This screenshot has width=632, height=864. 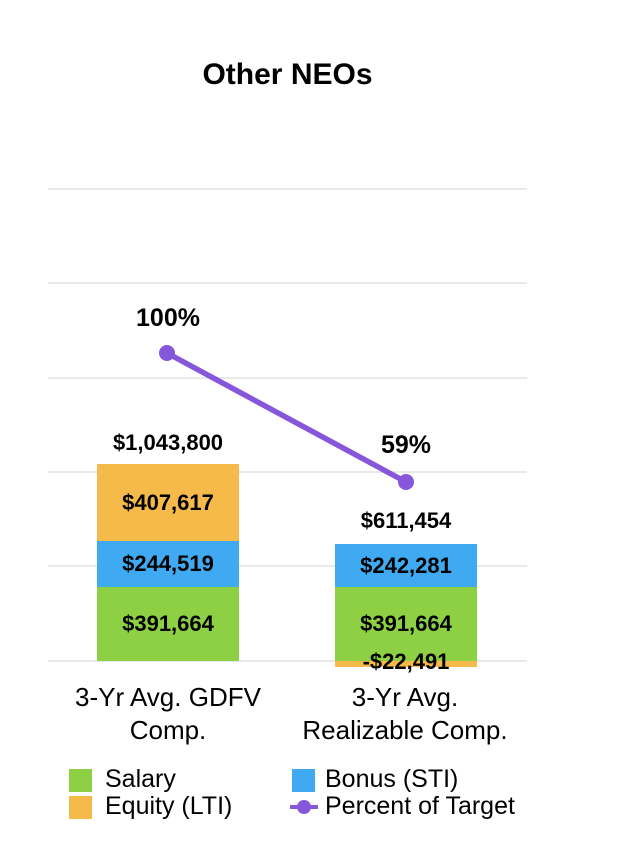 I want to click on legend-equity: Equity (LTI), so click(x=169, y=806).